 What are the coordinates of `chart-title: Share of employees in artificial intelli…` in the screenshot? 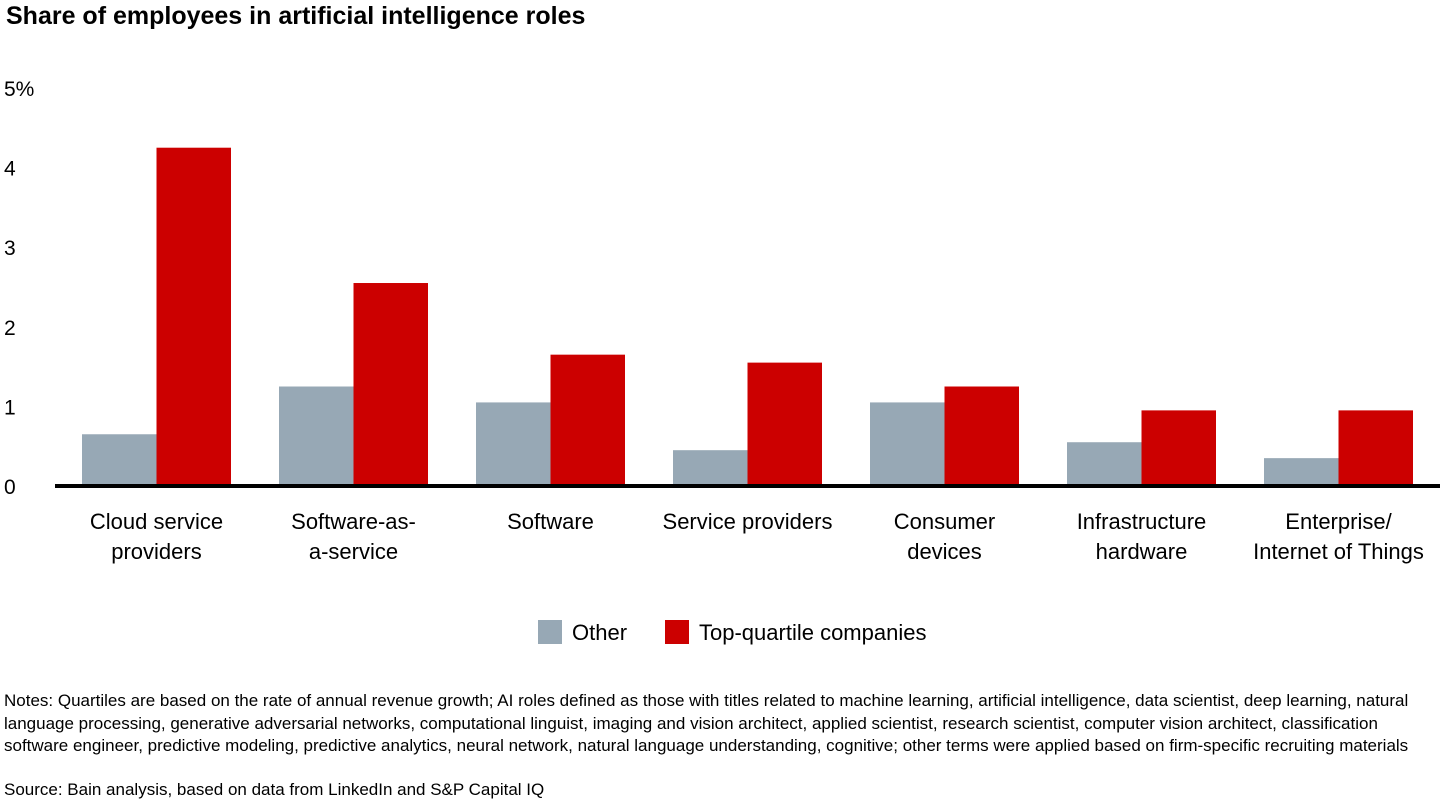 It's located at (296, 16).